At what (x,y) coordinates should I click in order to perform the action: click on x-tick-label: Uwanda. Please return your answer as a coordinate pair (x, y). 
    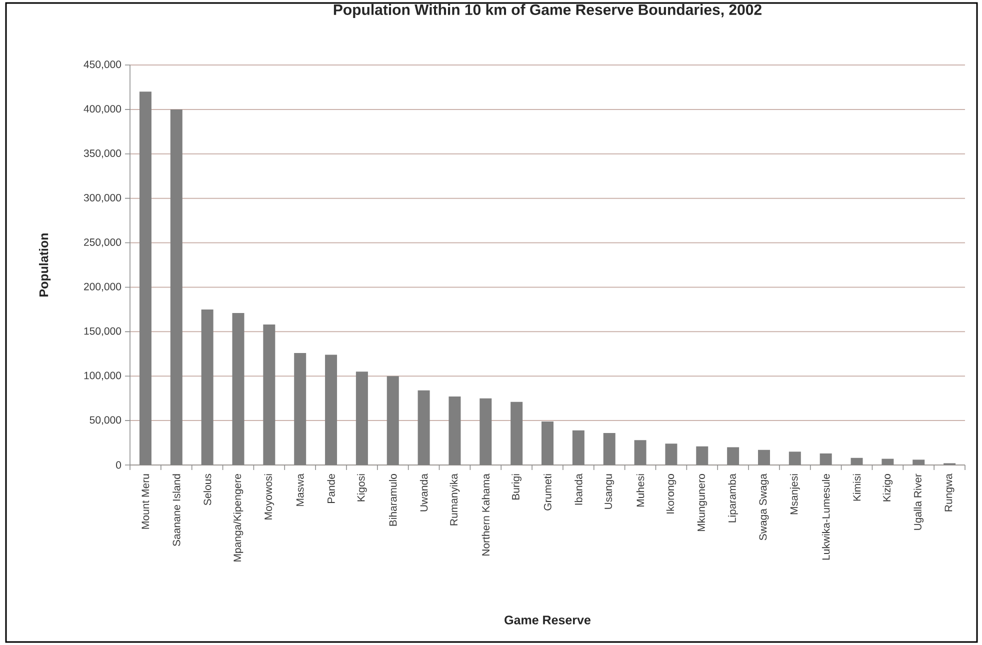
    Looking at the image, I should click on (424, 493).